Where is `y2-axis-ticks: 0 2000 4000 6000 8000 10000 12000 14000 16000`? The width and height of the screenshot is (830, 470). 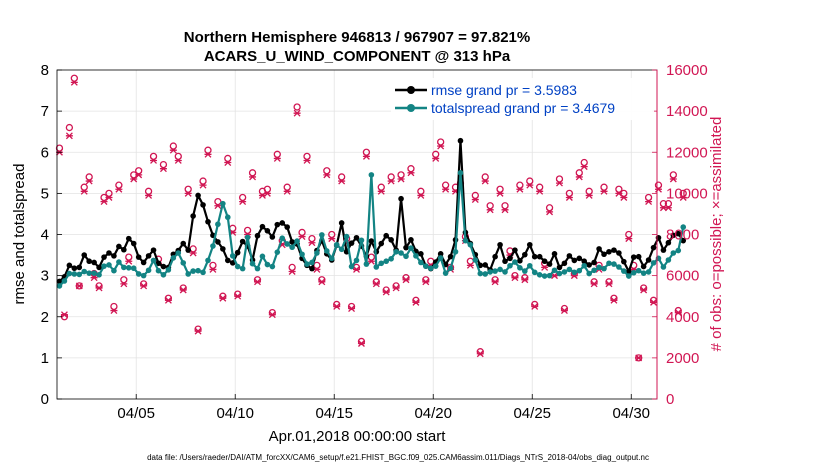
y2-axis-ticks: 0 2000 4000 6000 8000 10000 12000 14000 16000 is located at coordinates (680, 235).